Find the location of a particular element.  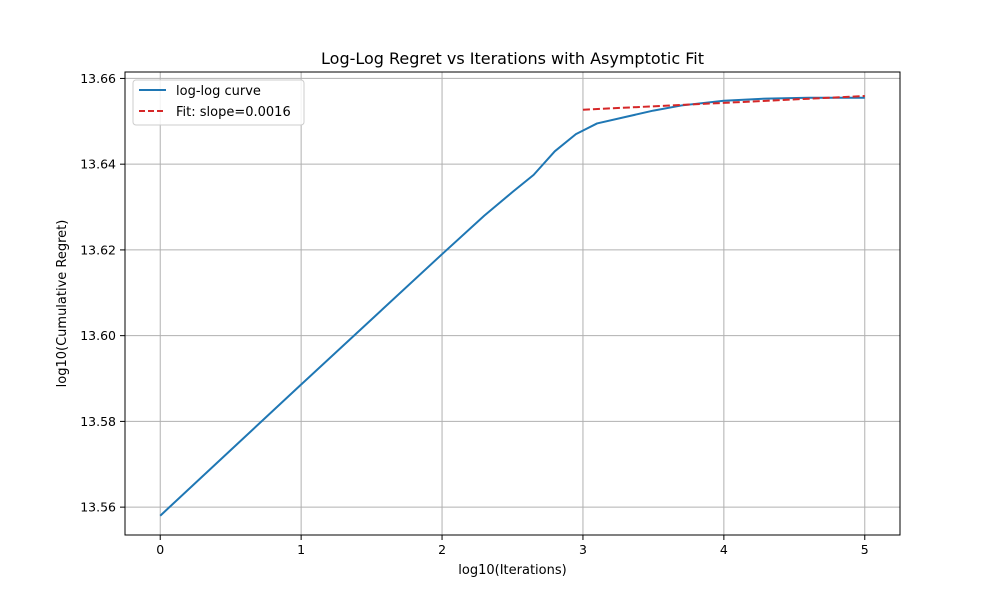

legend: log-log curve Fit: slope=0.0016 is located at coordinates (218, 102).